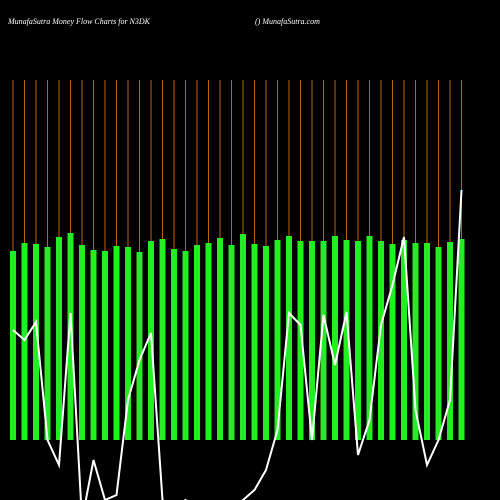  Describe the element at coordinates (79, 21) in the screenshot. I see `chart-title: MunafaSutra Money Flow Charts for N3DK` at that location.